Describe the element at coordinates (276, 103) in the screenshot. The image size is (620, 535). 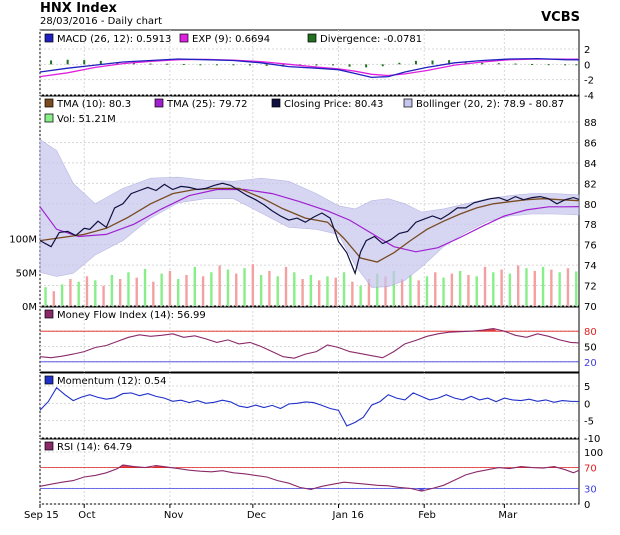
I see `legend-close-swatch` at that location.